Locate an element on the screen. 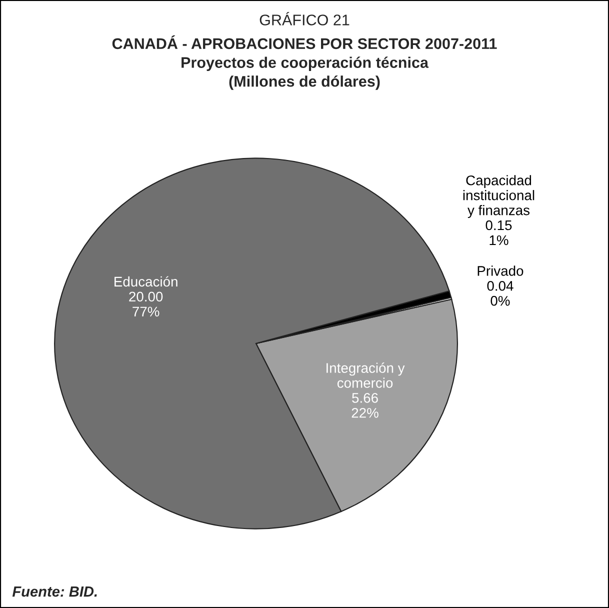 This screenshot has width=609, height=608. chart-subtitle: CANADÁ - APROBACIONES POR SECTOR 2007-2011 Proyectos de cooperación técnica (Millones de dólares) is located at coordinates (304, 62).